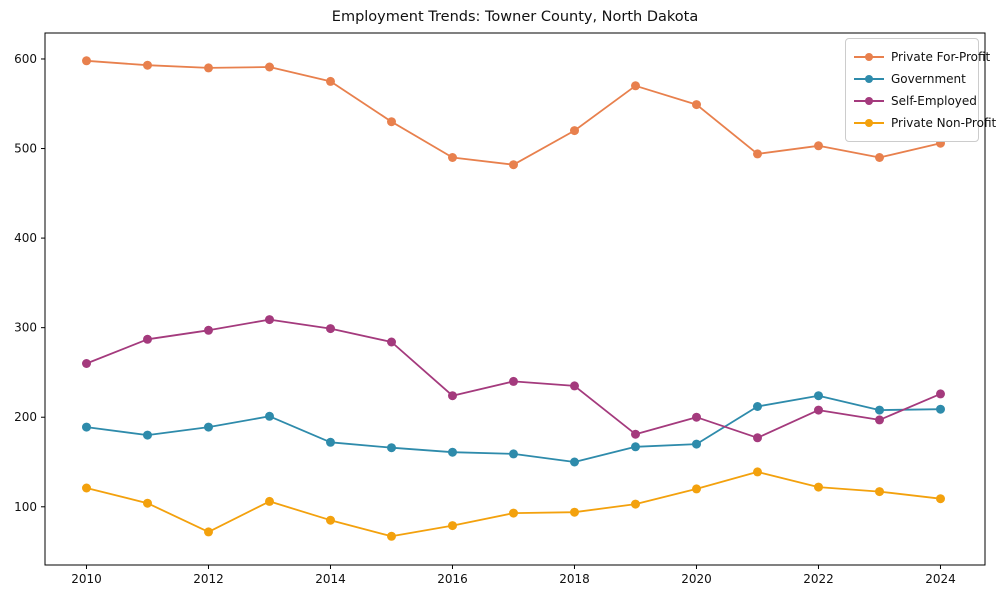 This screenshot has width=1000, height=600. I want to click on x-tick-label: 2010, so click(86, 579).